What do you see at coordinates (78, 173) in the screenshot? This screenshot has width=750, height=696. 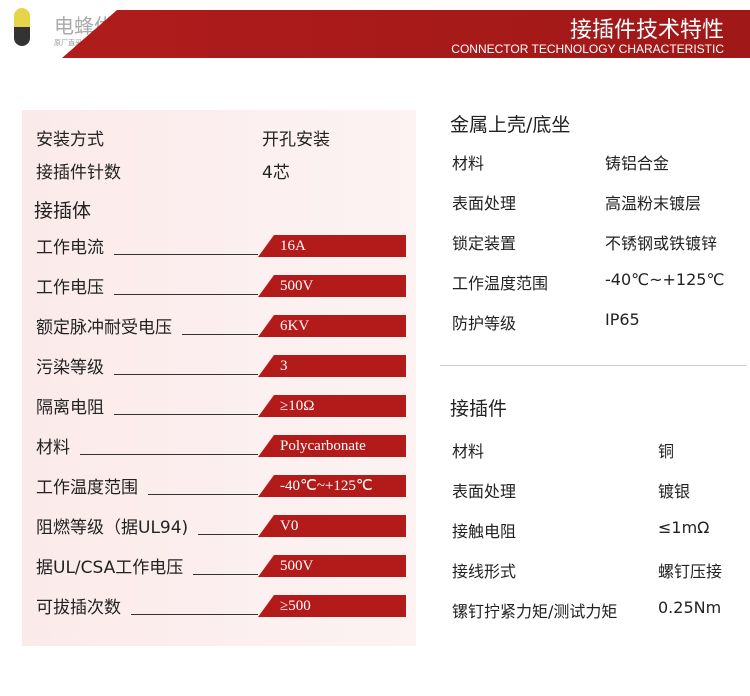 I see `spec-label: 接插件针数` at bounding box center [78, 173].